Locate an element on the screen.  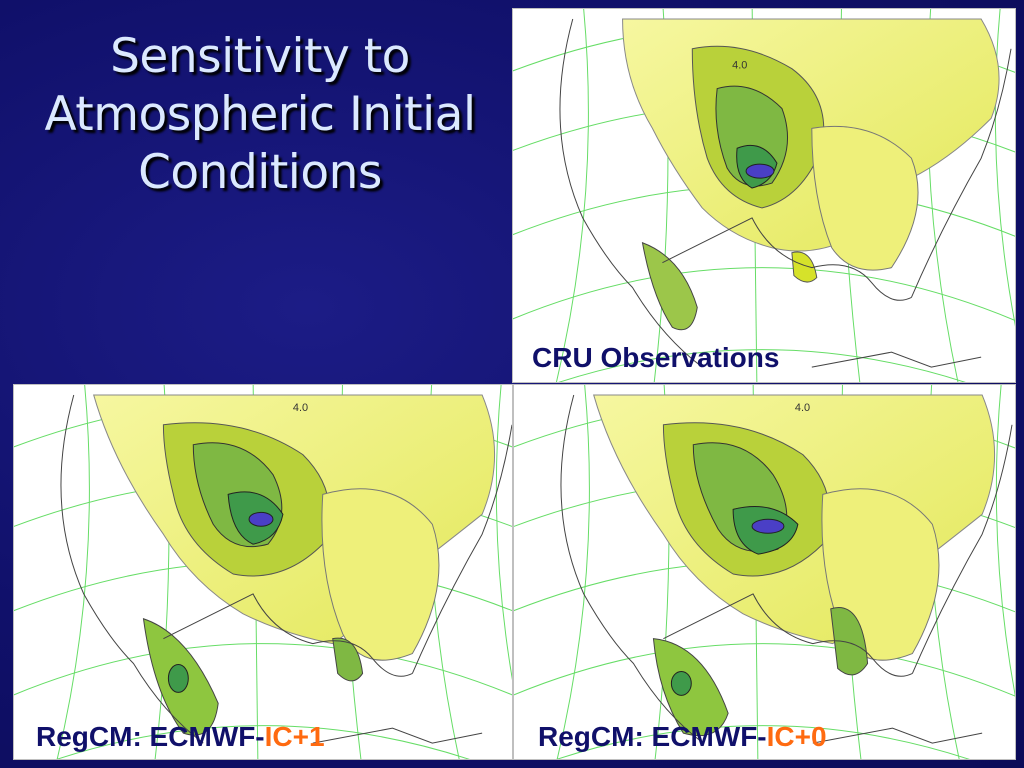
title-line-1: Sensitivity to is located at coordinates (260, 56).